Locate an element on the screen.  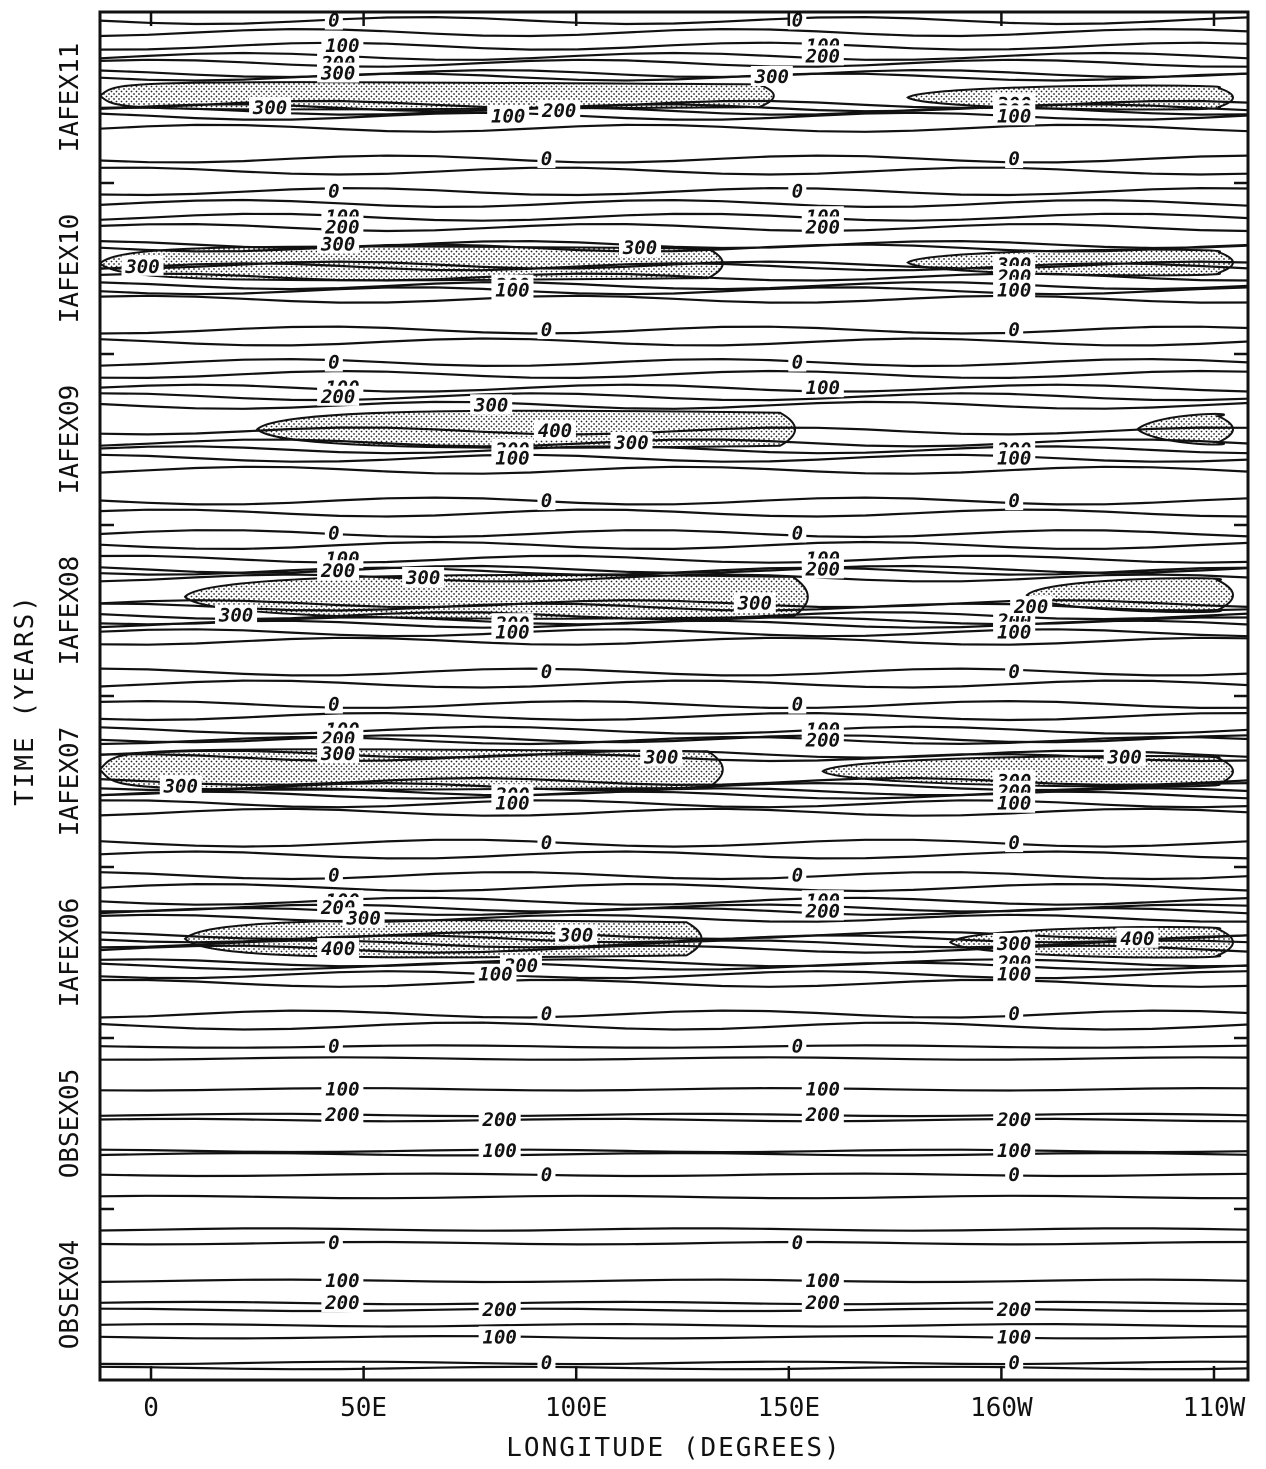
x-tick-label: 0 is located at coordinates (151, 1408).